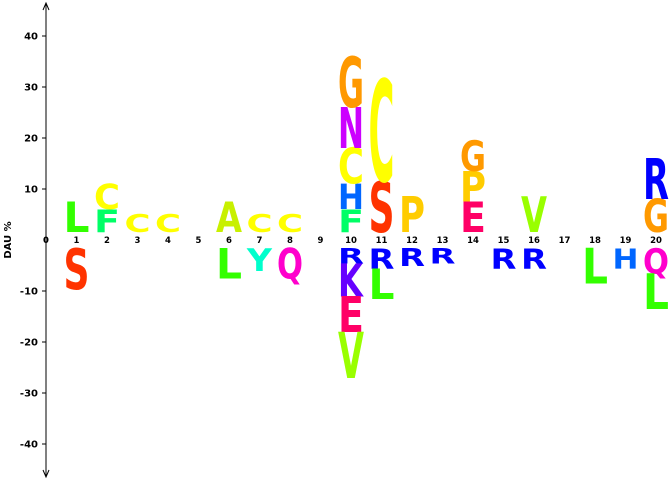 Image resolution: width=672 pixels, height=480 pixels. I want to click on x-tick-label: 17, so click(565, 241).